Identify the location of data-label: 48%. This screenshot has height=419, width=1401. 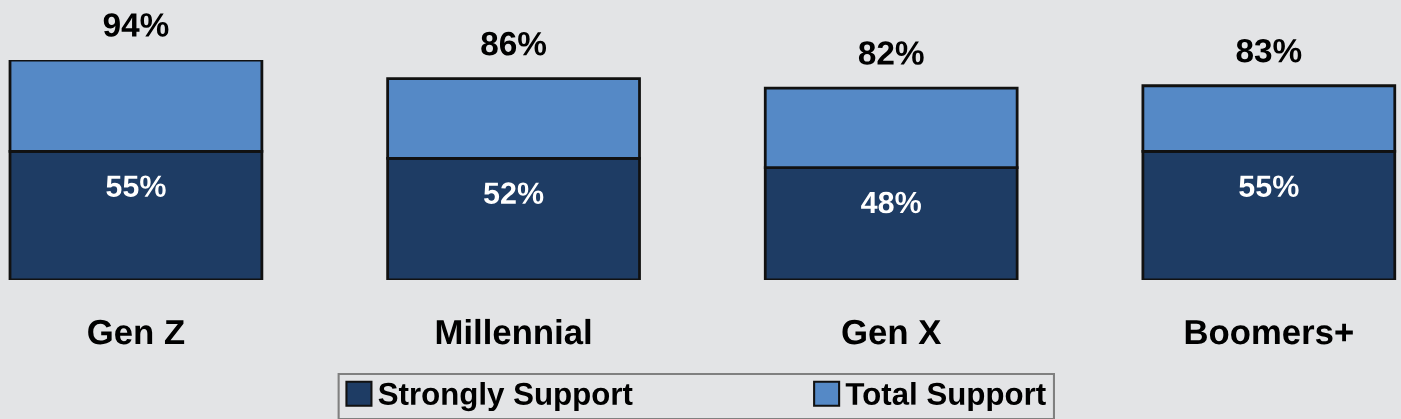
(891, 202).